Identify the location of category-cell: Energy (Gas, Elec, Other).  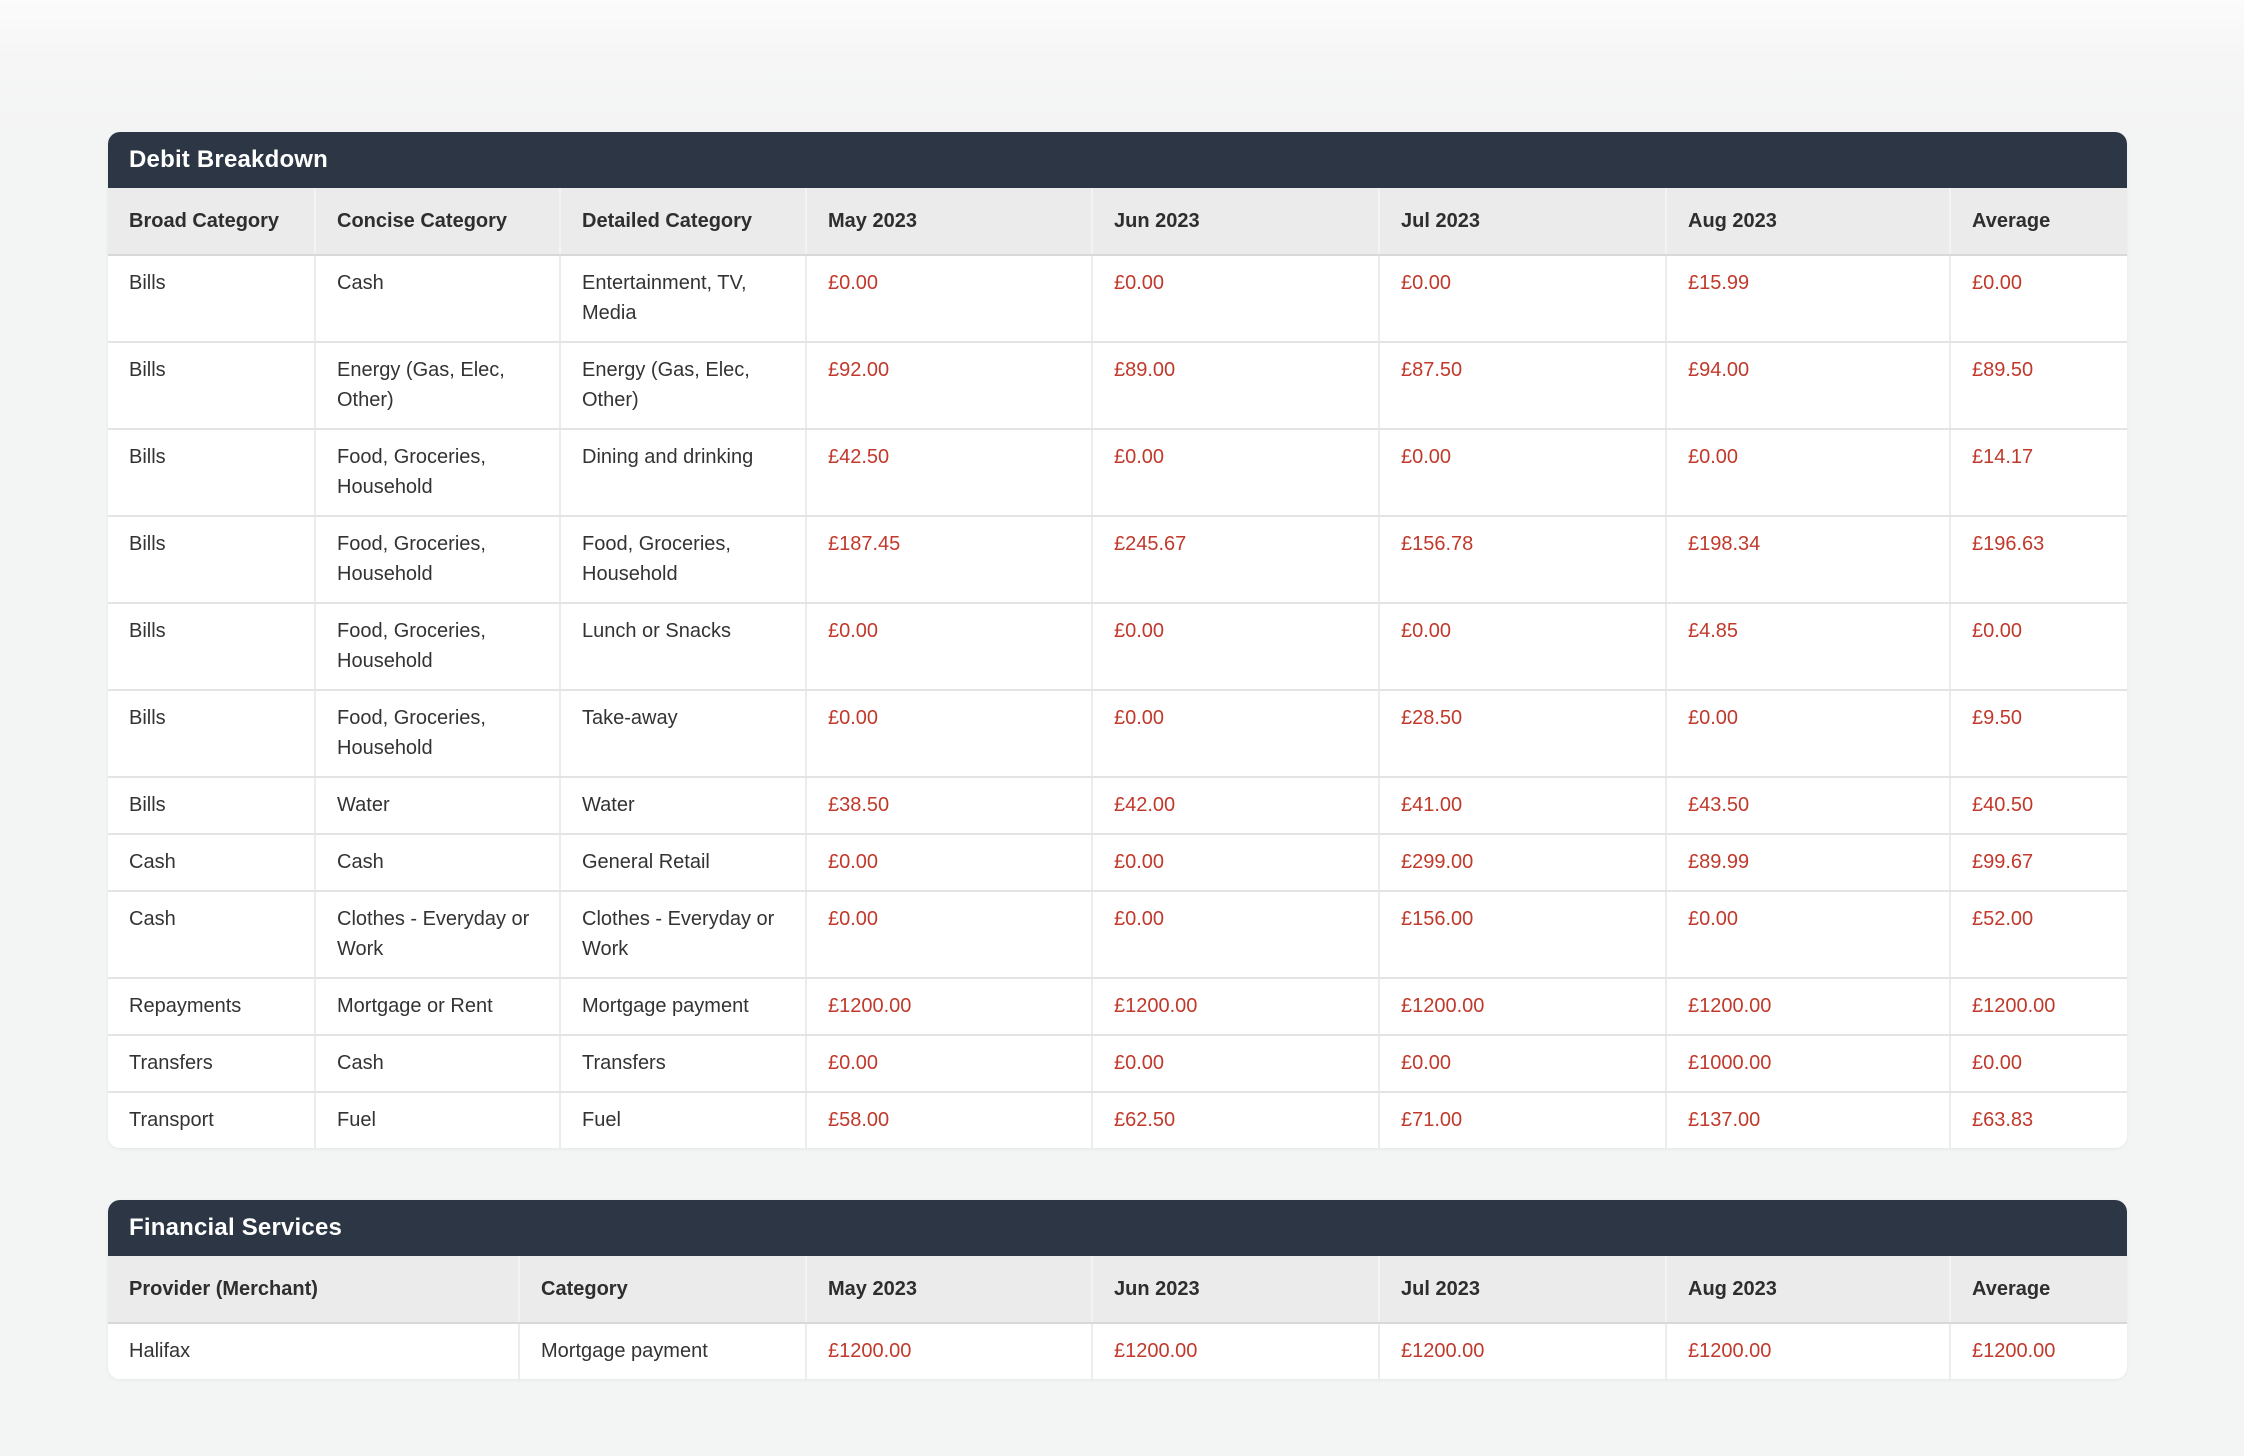
(682, 386).